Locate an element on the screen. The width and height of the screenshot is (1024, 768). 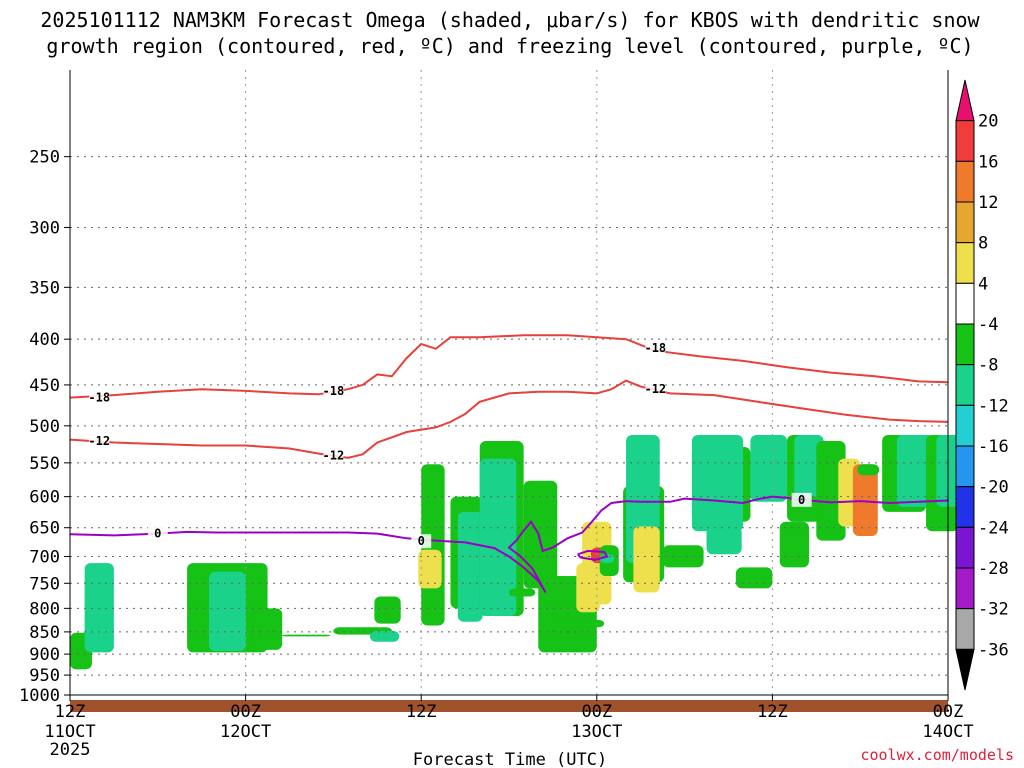
y-tick-label: 700 is located at coordinates (44, 557).